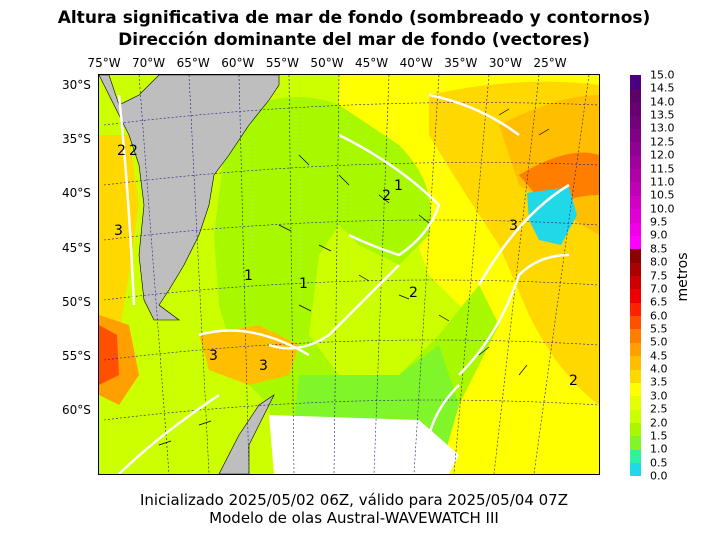  What do you see at coordinates (662, 102) in the screenshot?
I see `colorbar-tick-label: 14.0` at bounding box center [662, 102].